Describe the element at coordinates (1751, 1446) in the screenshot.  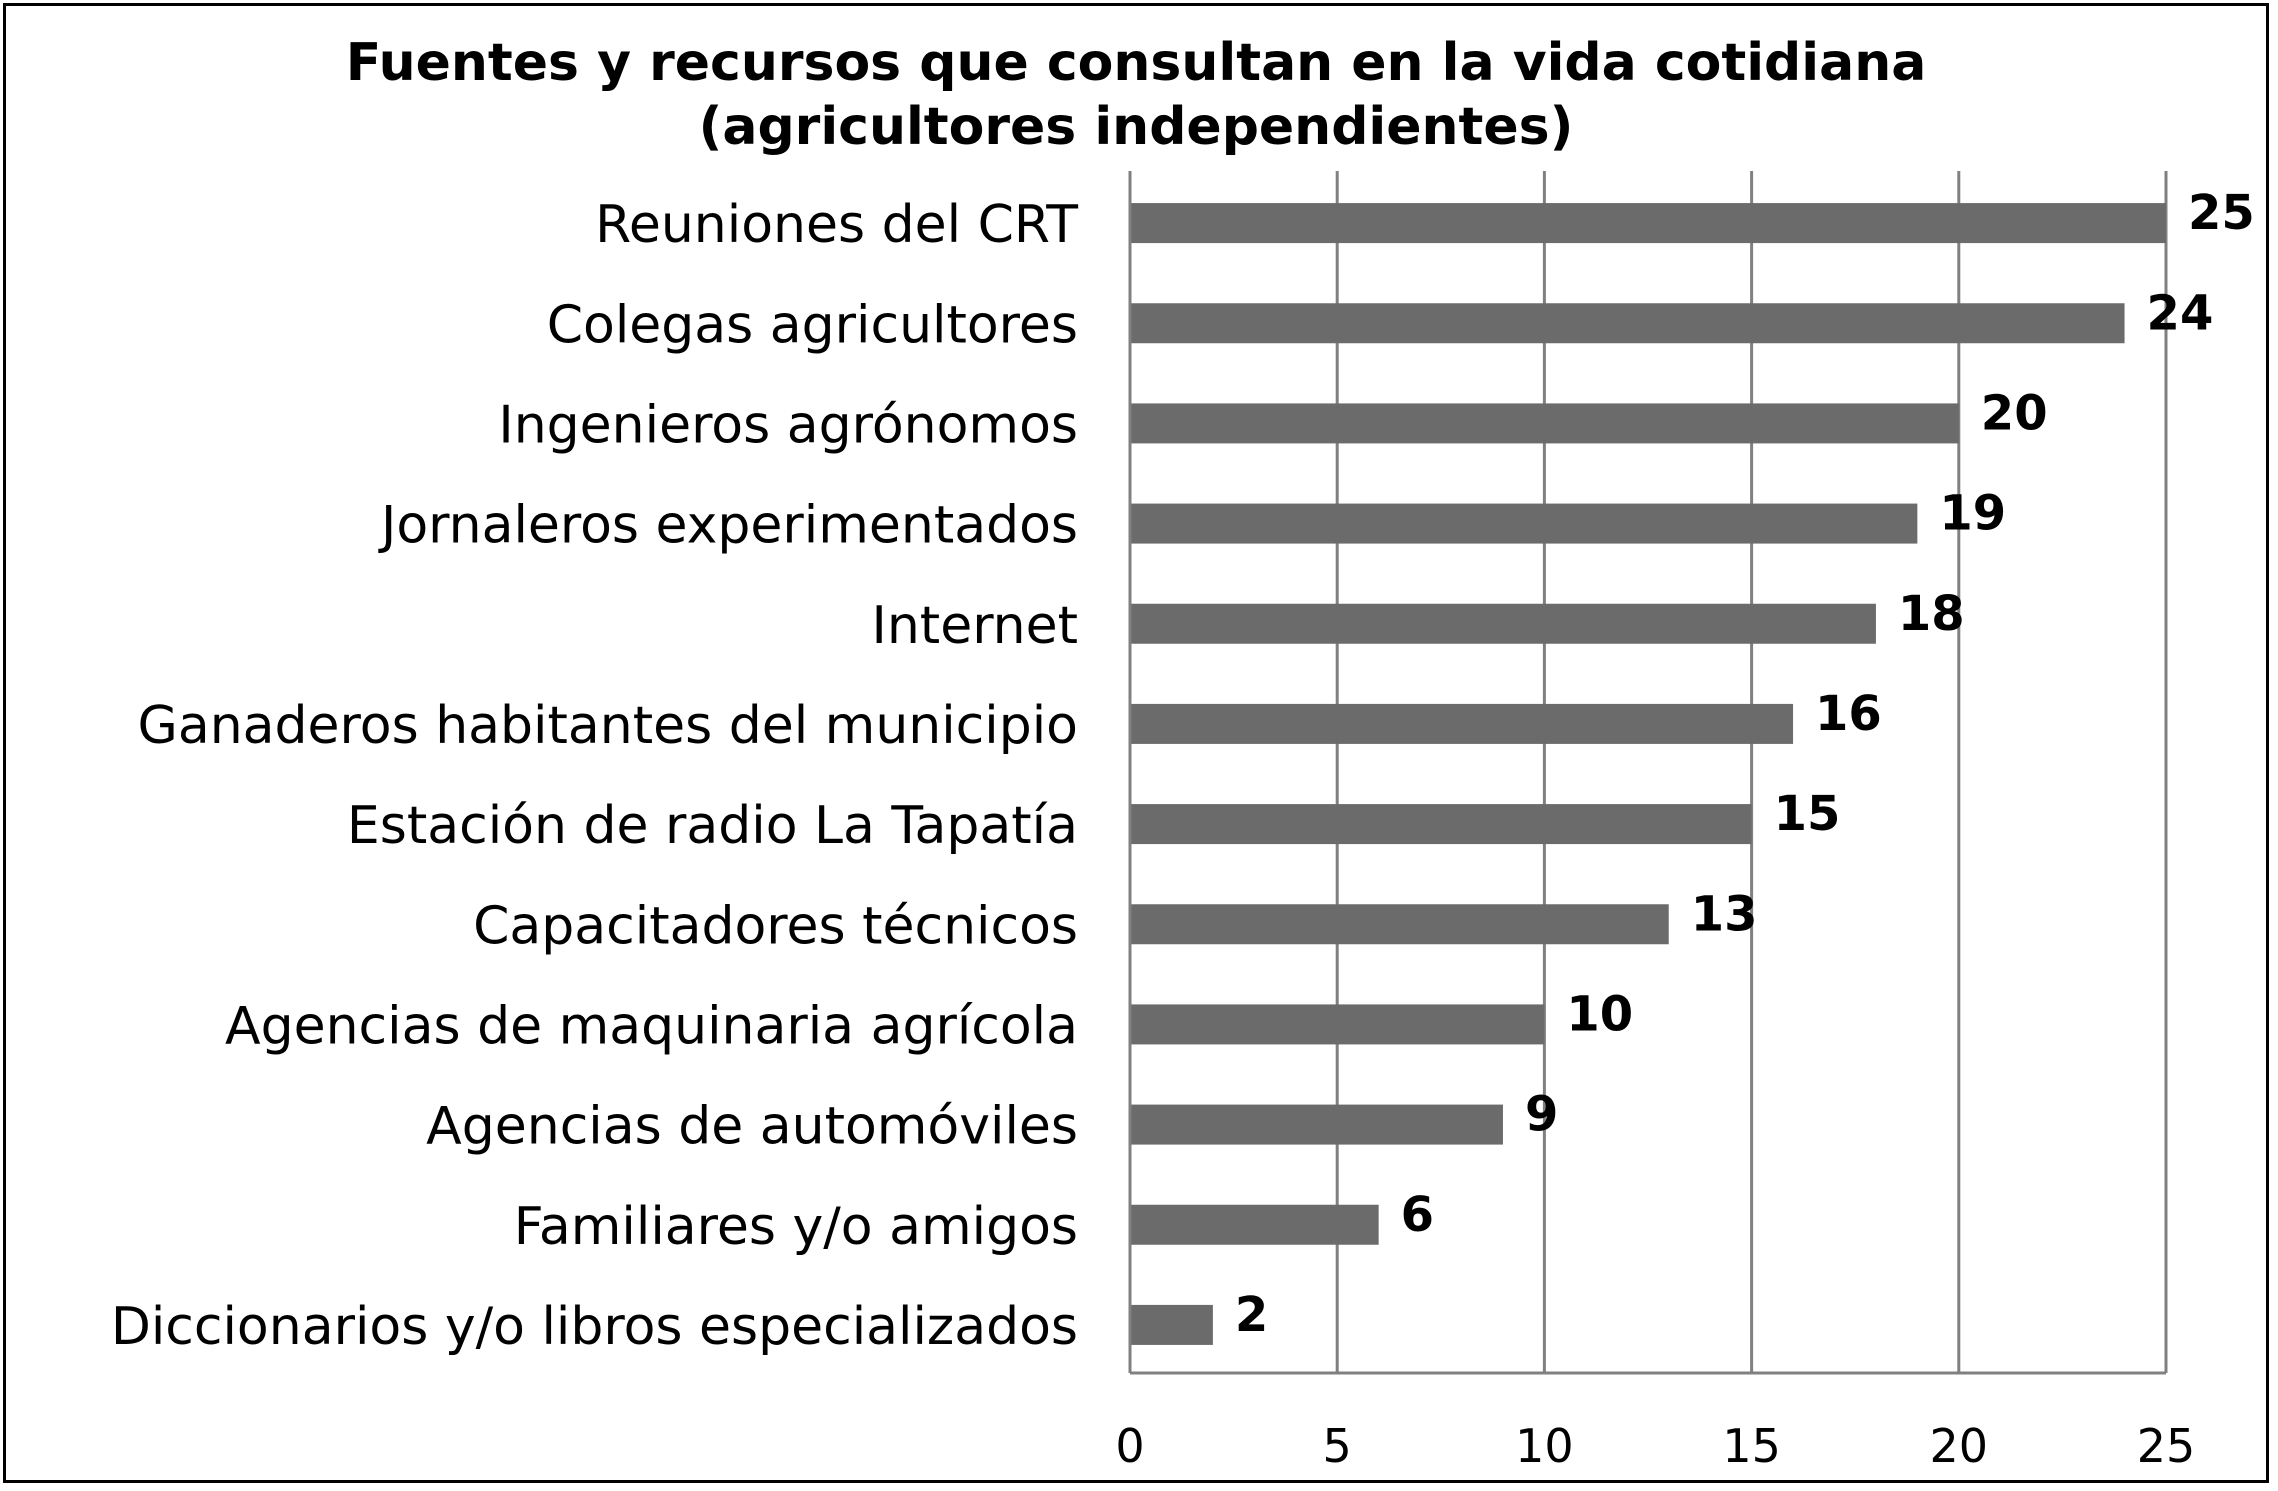
I see `x-tick-label: 15` at that location.